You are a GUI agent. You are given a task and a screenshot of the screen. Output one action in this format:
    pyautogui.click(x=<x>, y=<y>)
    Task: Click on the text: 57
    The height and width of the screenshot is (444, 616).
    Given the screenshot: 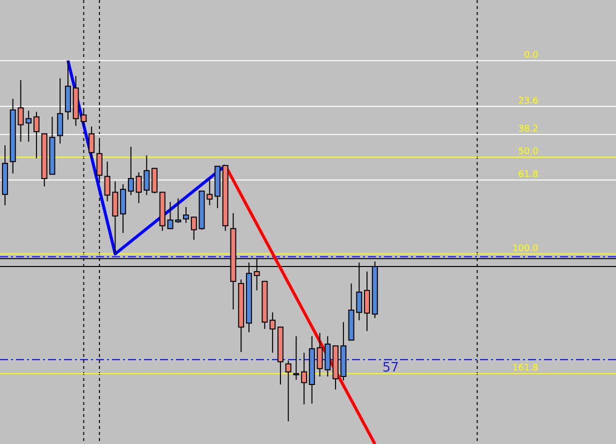 What is the action you would take?
    pyautogui.click(x=390, y=368)
    